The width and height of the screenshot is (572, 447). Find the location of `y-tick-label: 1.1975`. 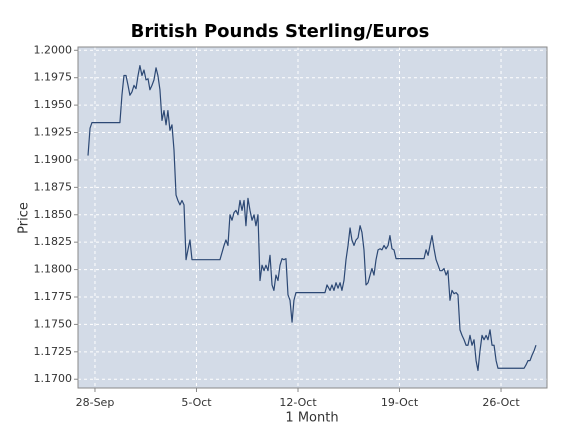

y-tick-label: 1.1975 is located at coordinates (53, 77).